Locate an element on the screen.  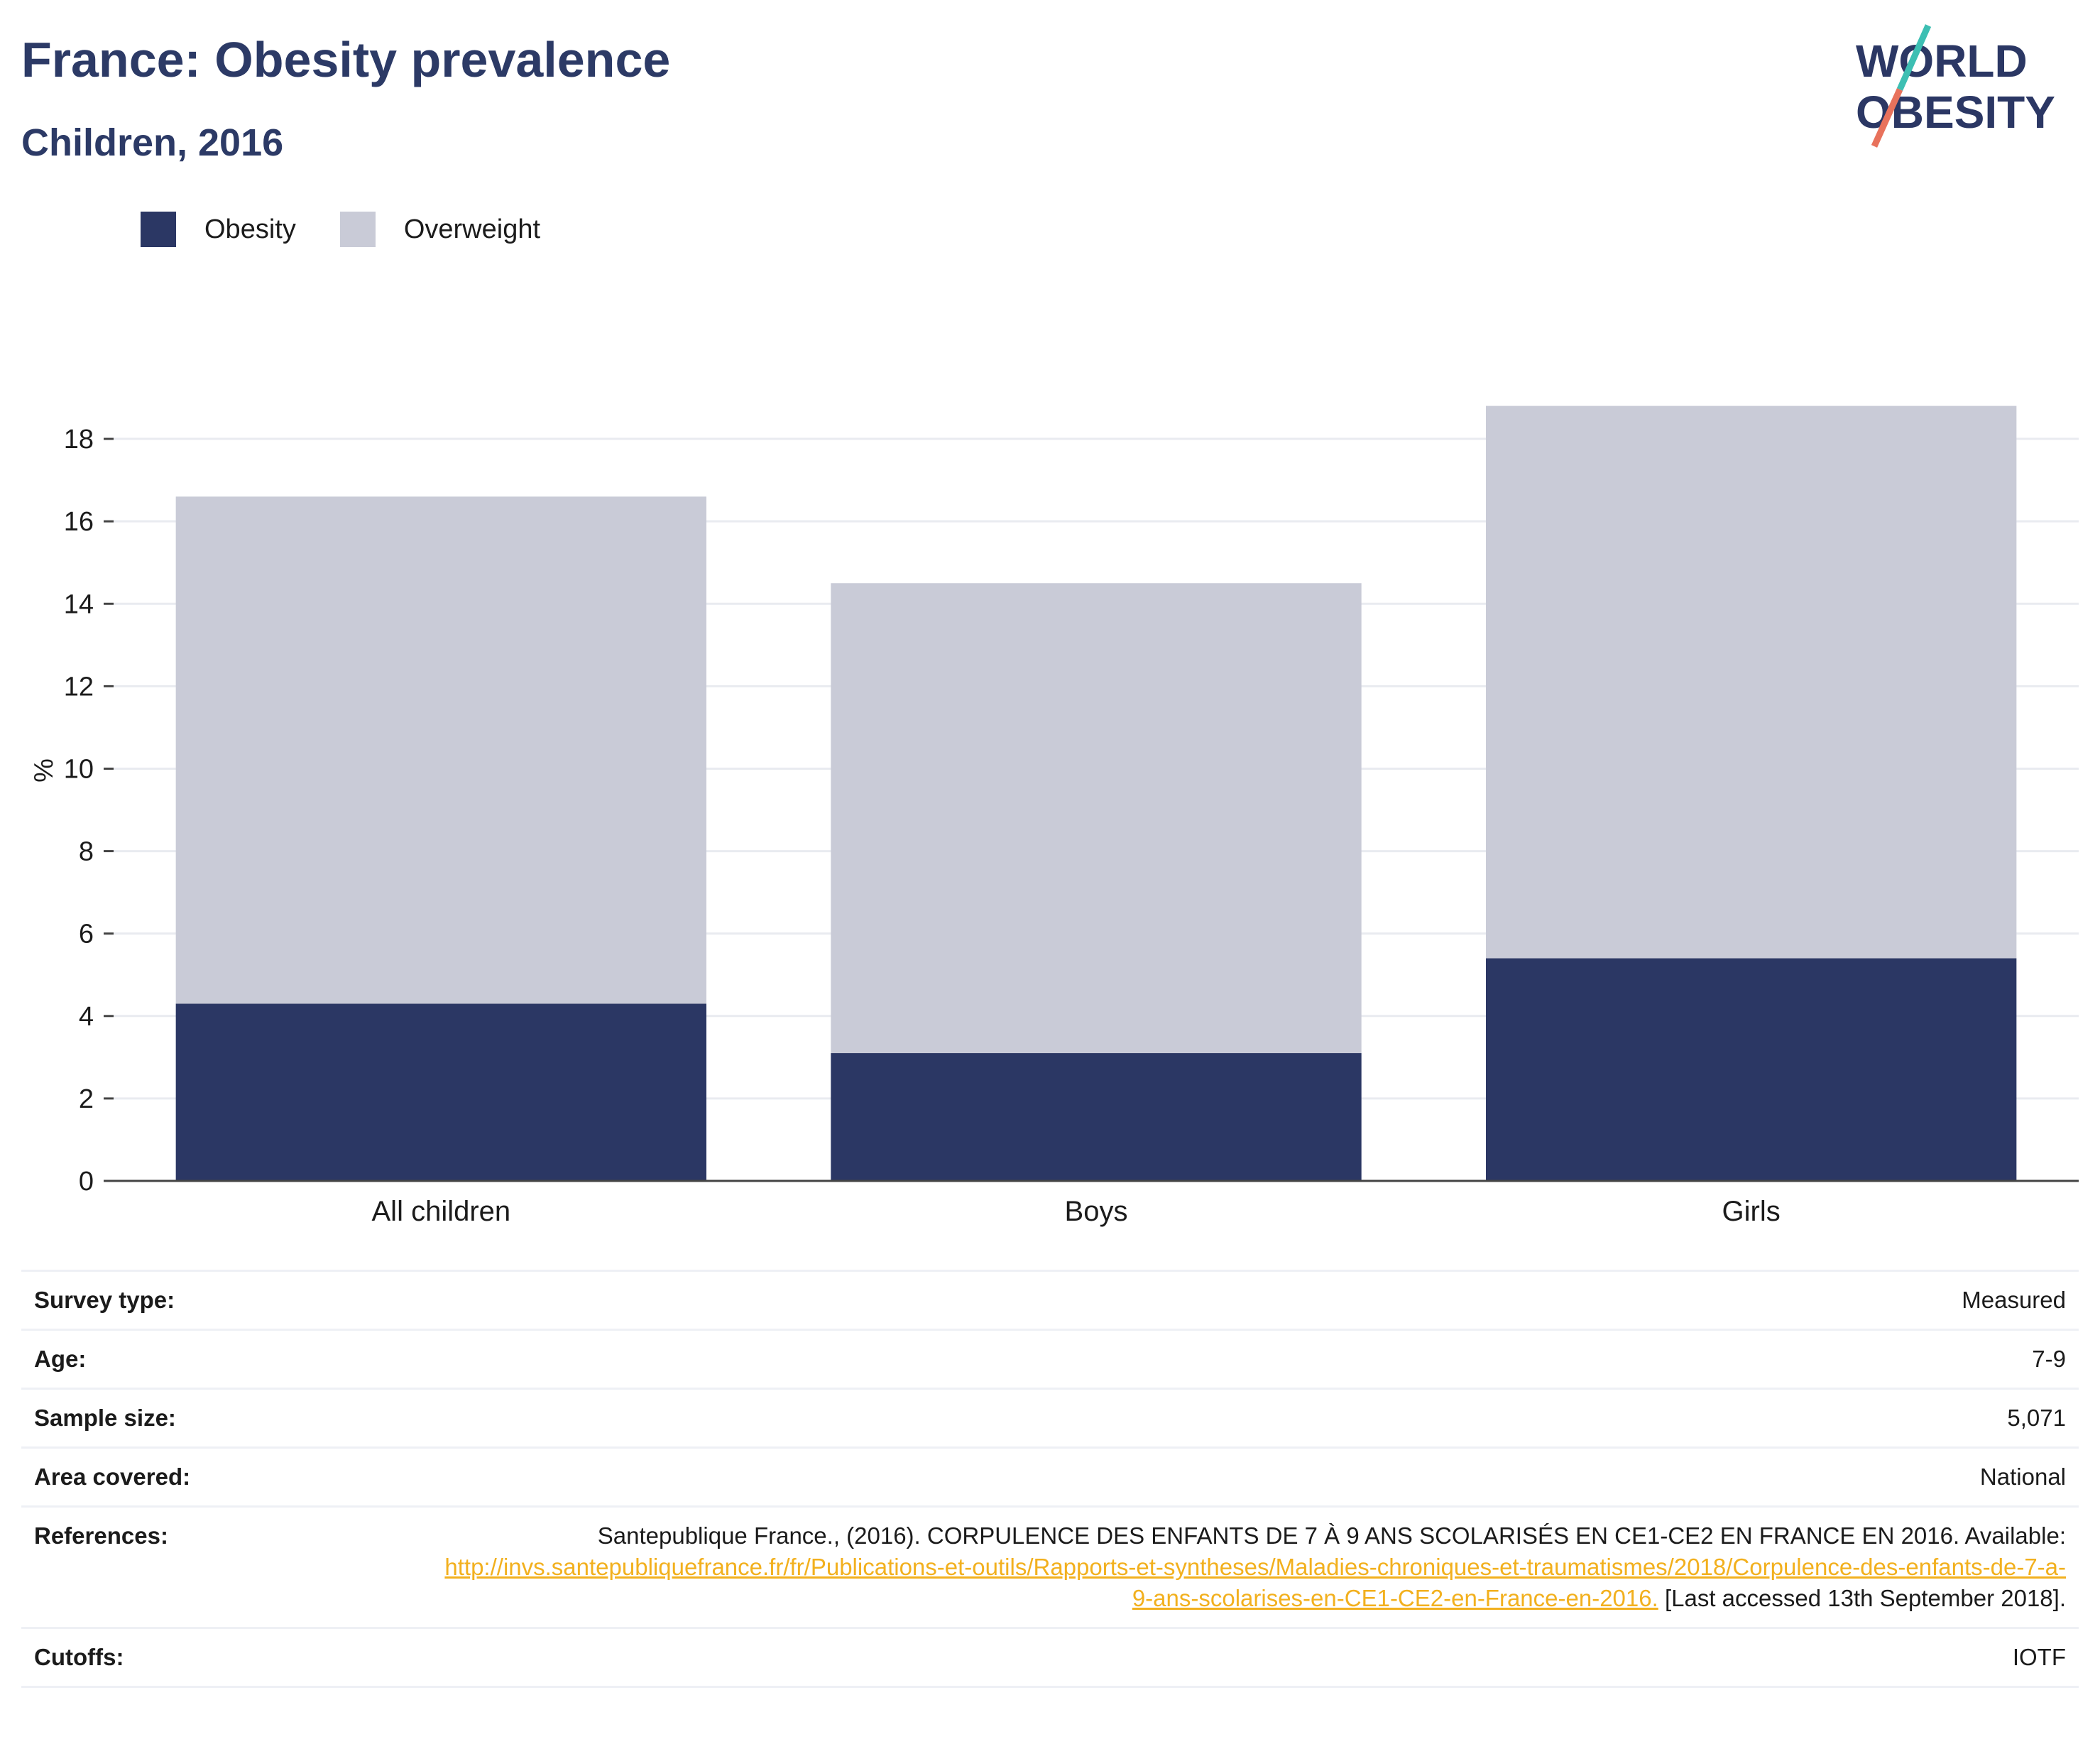
info-row-sample-size: Sample size: 5,071 is located at coordinates (1050, 1418).